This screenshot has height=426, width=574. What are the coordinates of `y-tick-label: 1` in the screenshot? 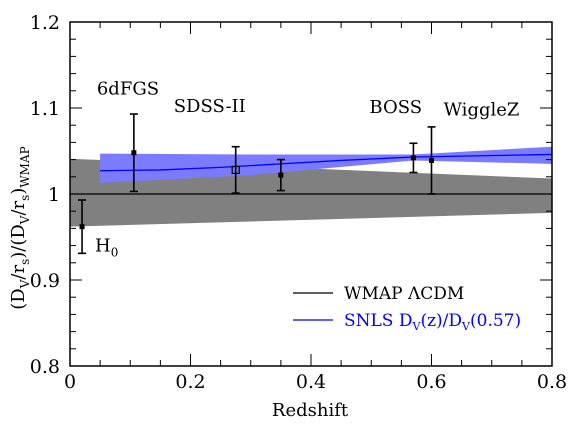 It's located at (54, 195).